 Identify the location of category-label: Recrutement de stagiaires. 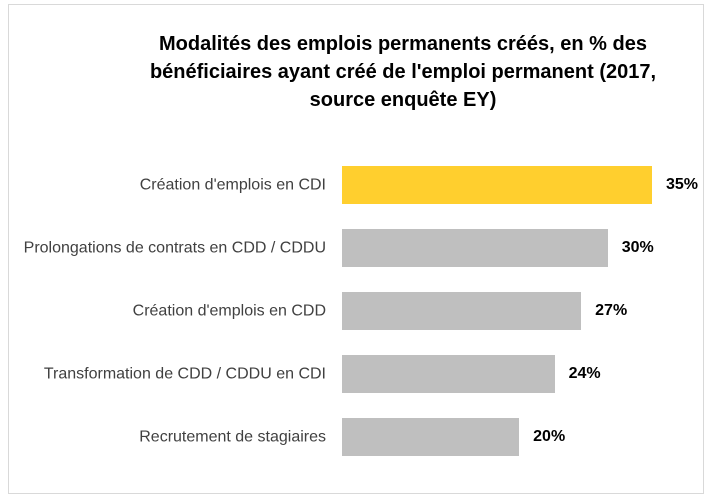
(232, 437).